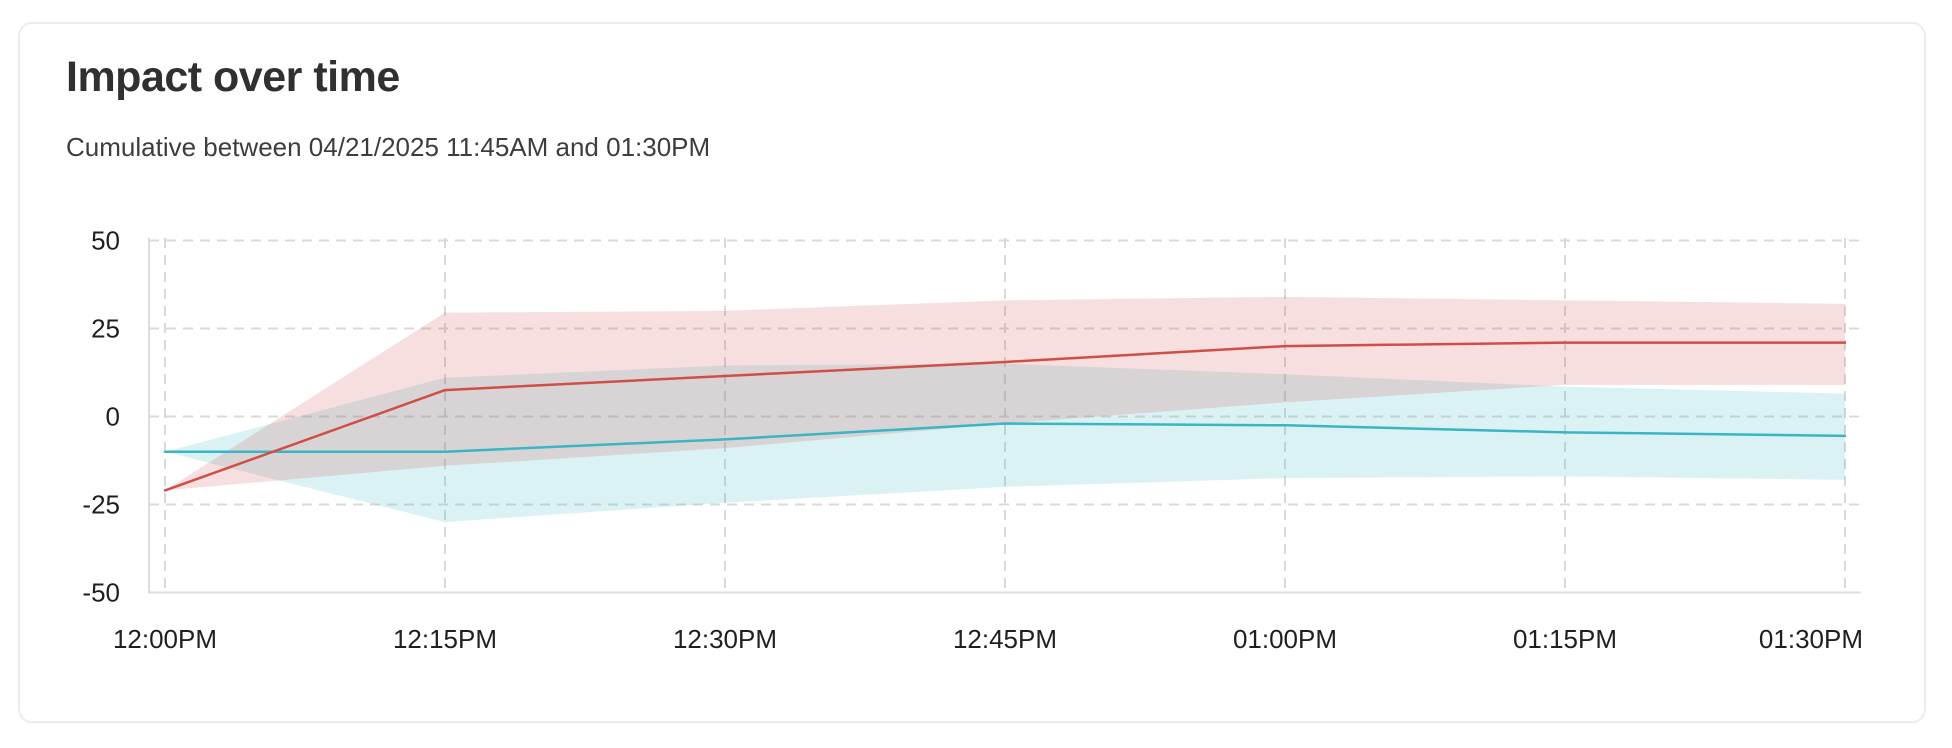 The width and height of the screenshot is (1952, 748). I want to click on y-tick-label: -50, so click(101, 593).